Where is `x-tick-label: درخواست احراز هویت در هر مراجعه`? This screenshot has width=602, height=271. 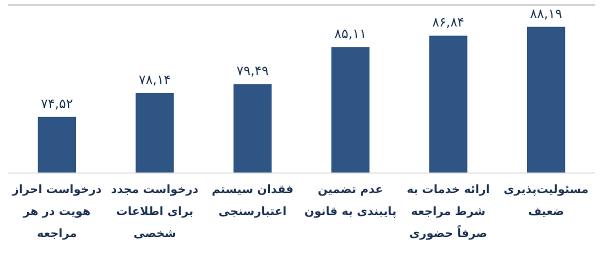
x-tick-label: درخواست احراز هویت در هر مراجعه is located at coordinates (56, 211).